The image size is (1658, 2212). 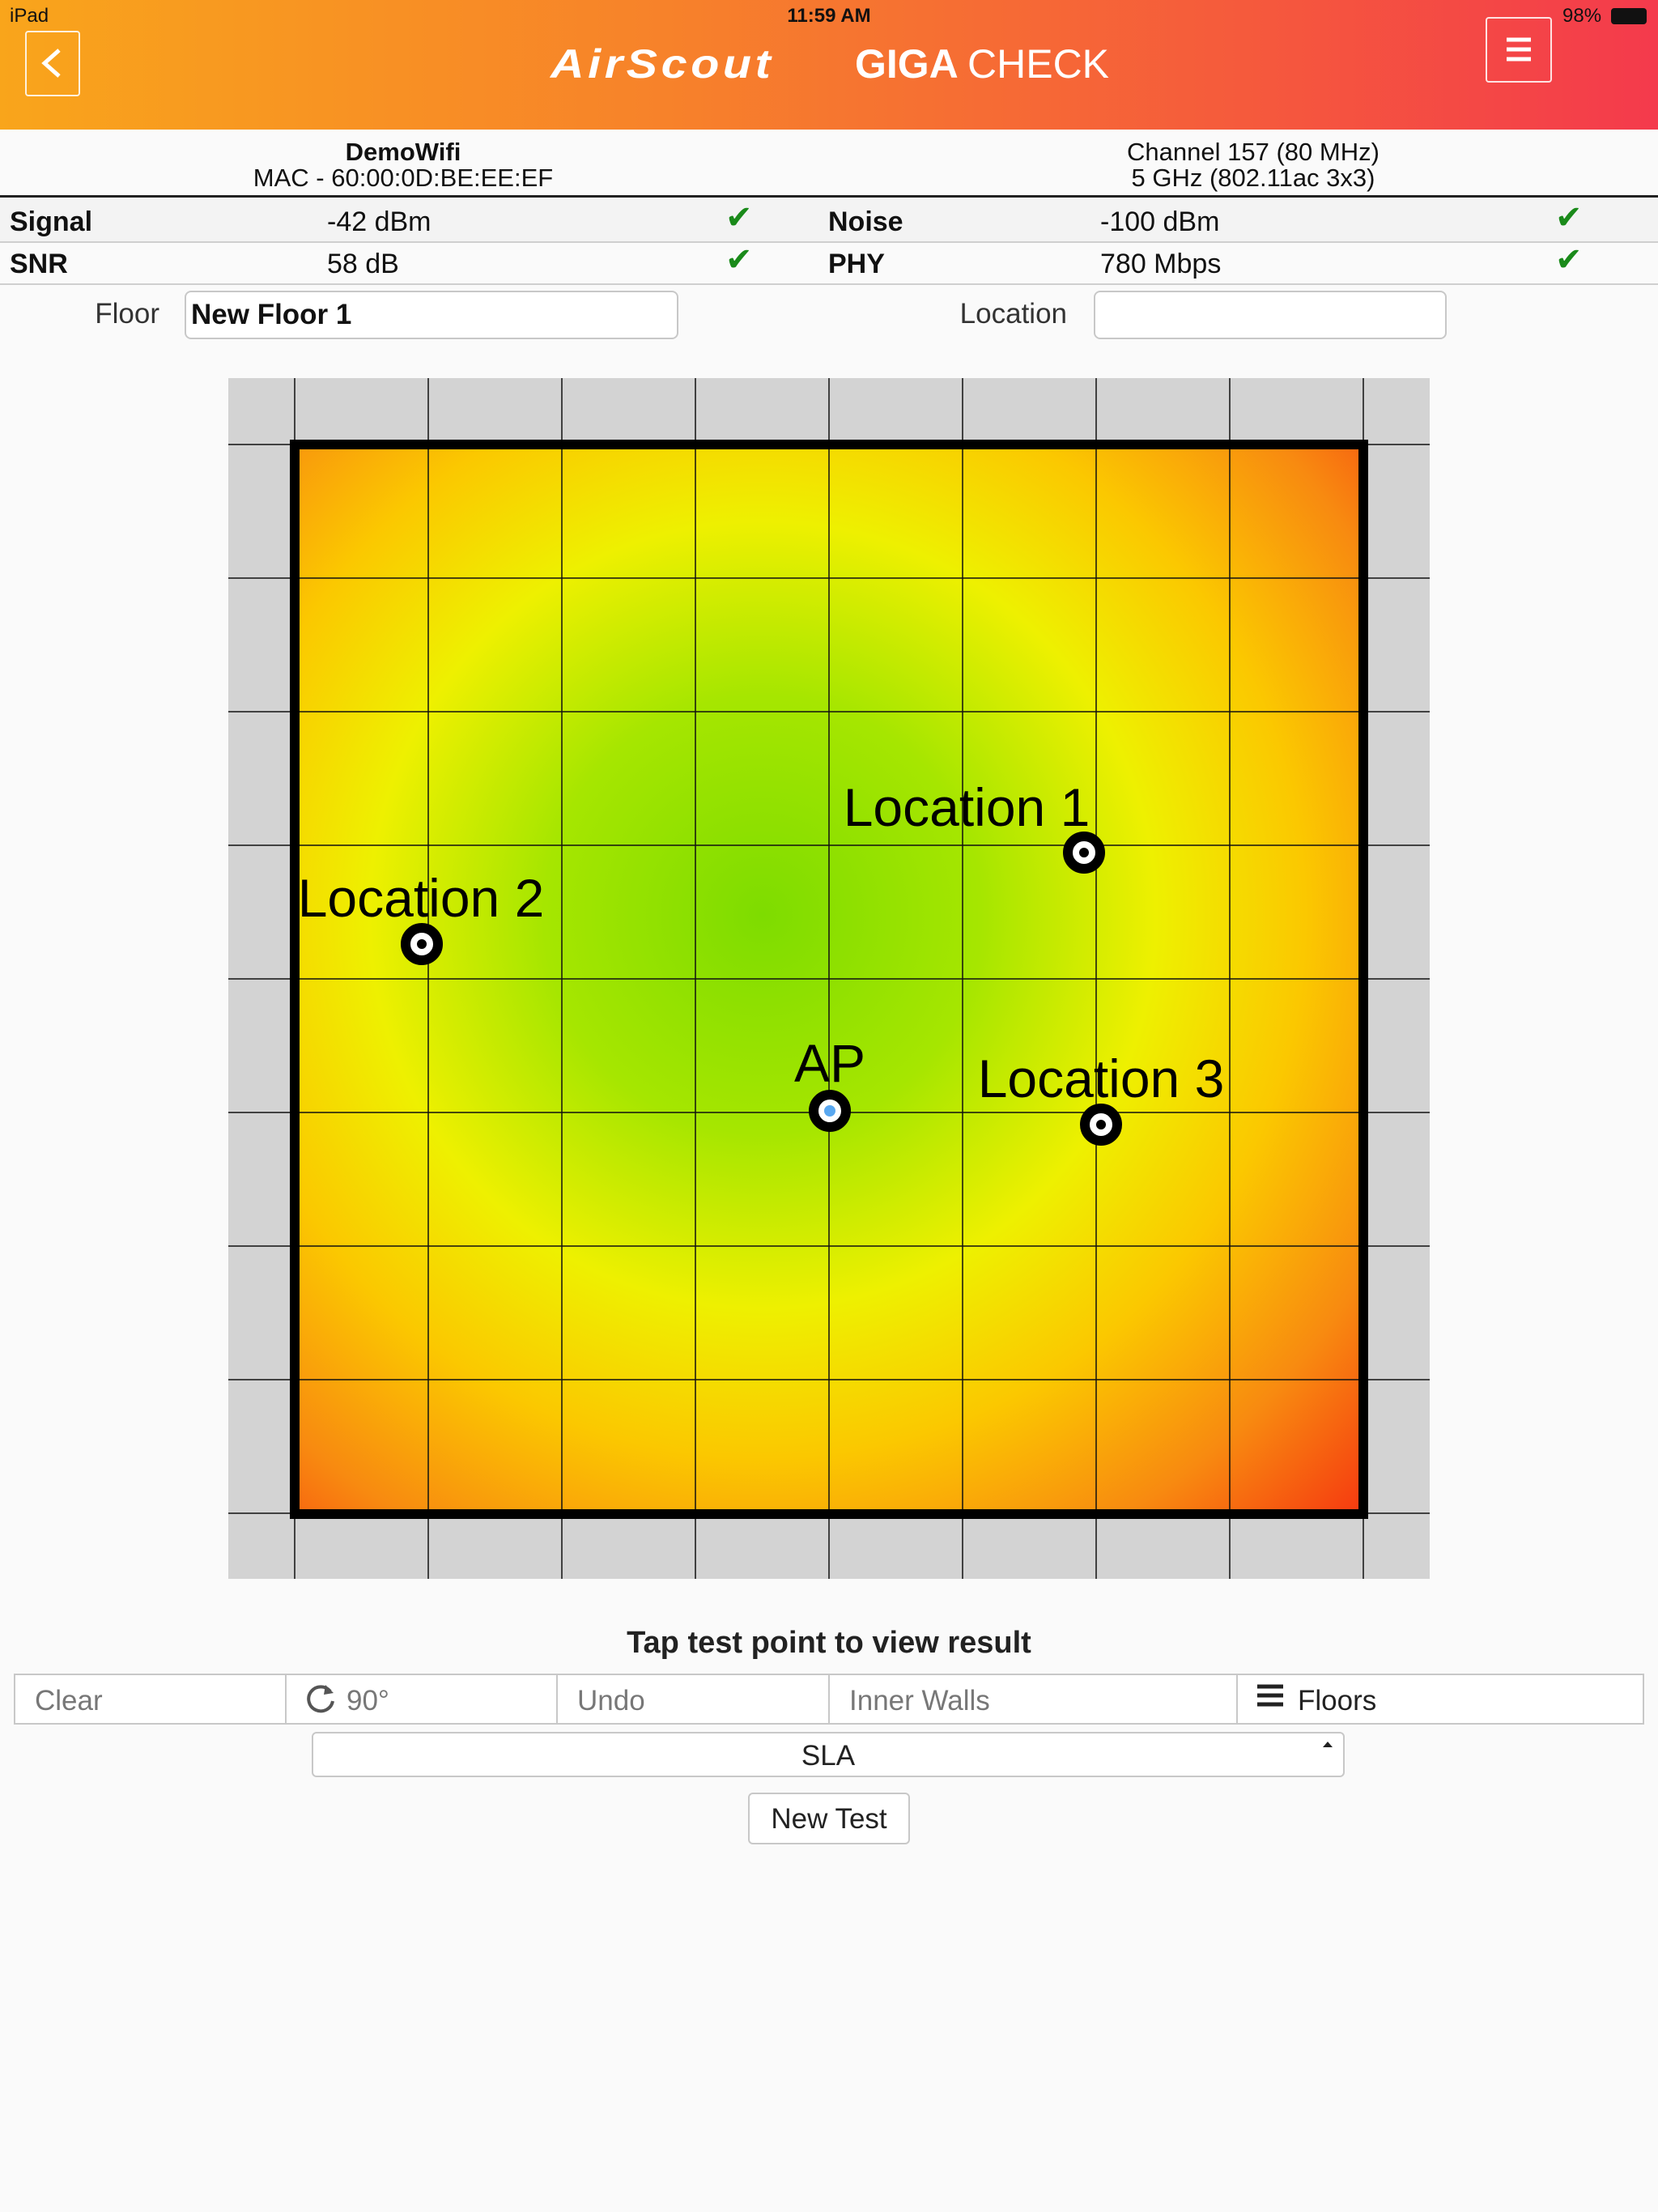 I want to click on battery-level: 98%, so click(x=1582, y=16).